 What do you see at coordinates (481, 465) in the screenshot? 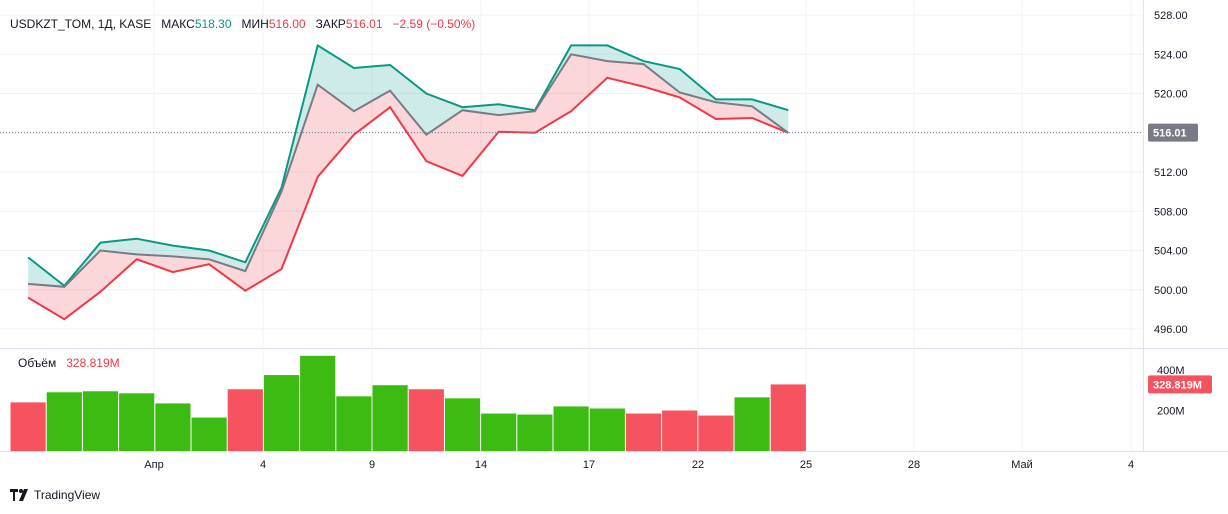
I see `x-tick-label: 14` at bounding box center [481, 465].